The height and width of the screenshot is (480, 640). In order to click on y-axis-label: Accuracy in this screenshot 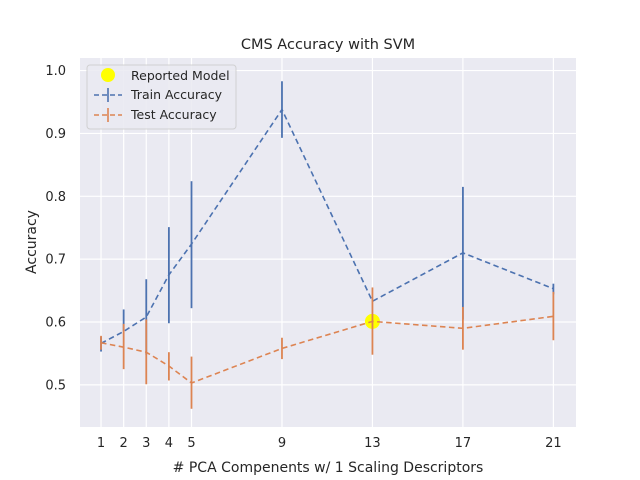, I will do `click(32, 242)`.